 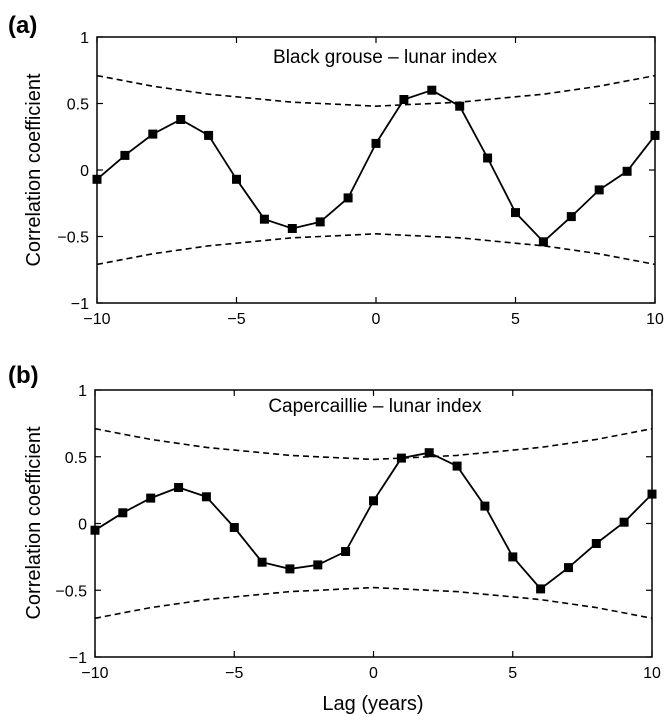 What do you see at coordinates (375, 406) in the screenshot?
I see `plot-title: Capercaillie – lunar index` at bounding box center [375, 406].